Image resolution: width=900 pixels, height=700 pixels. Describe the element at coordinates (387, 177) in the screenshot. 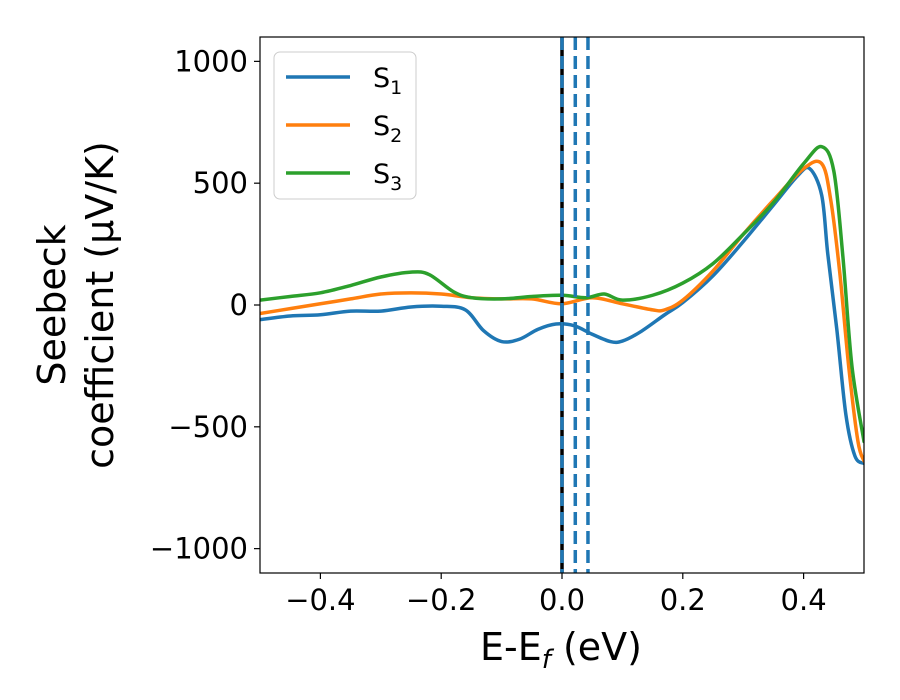

I see `legend-label-s3: S3` at that location.